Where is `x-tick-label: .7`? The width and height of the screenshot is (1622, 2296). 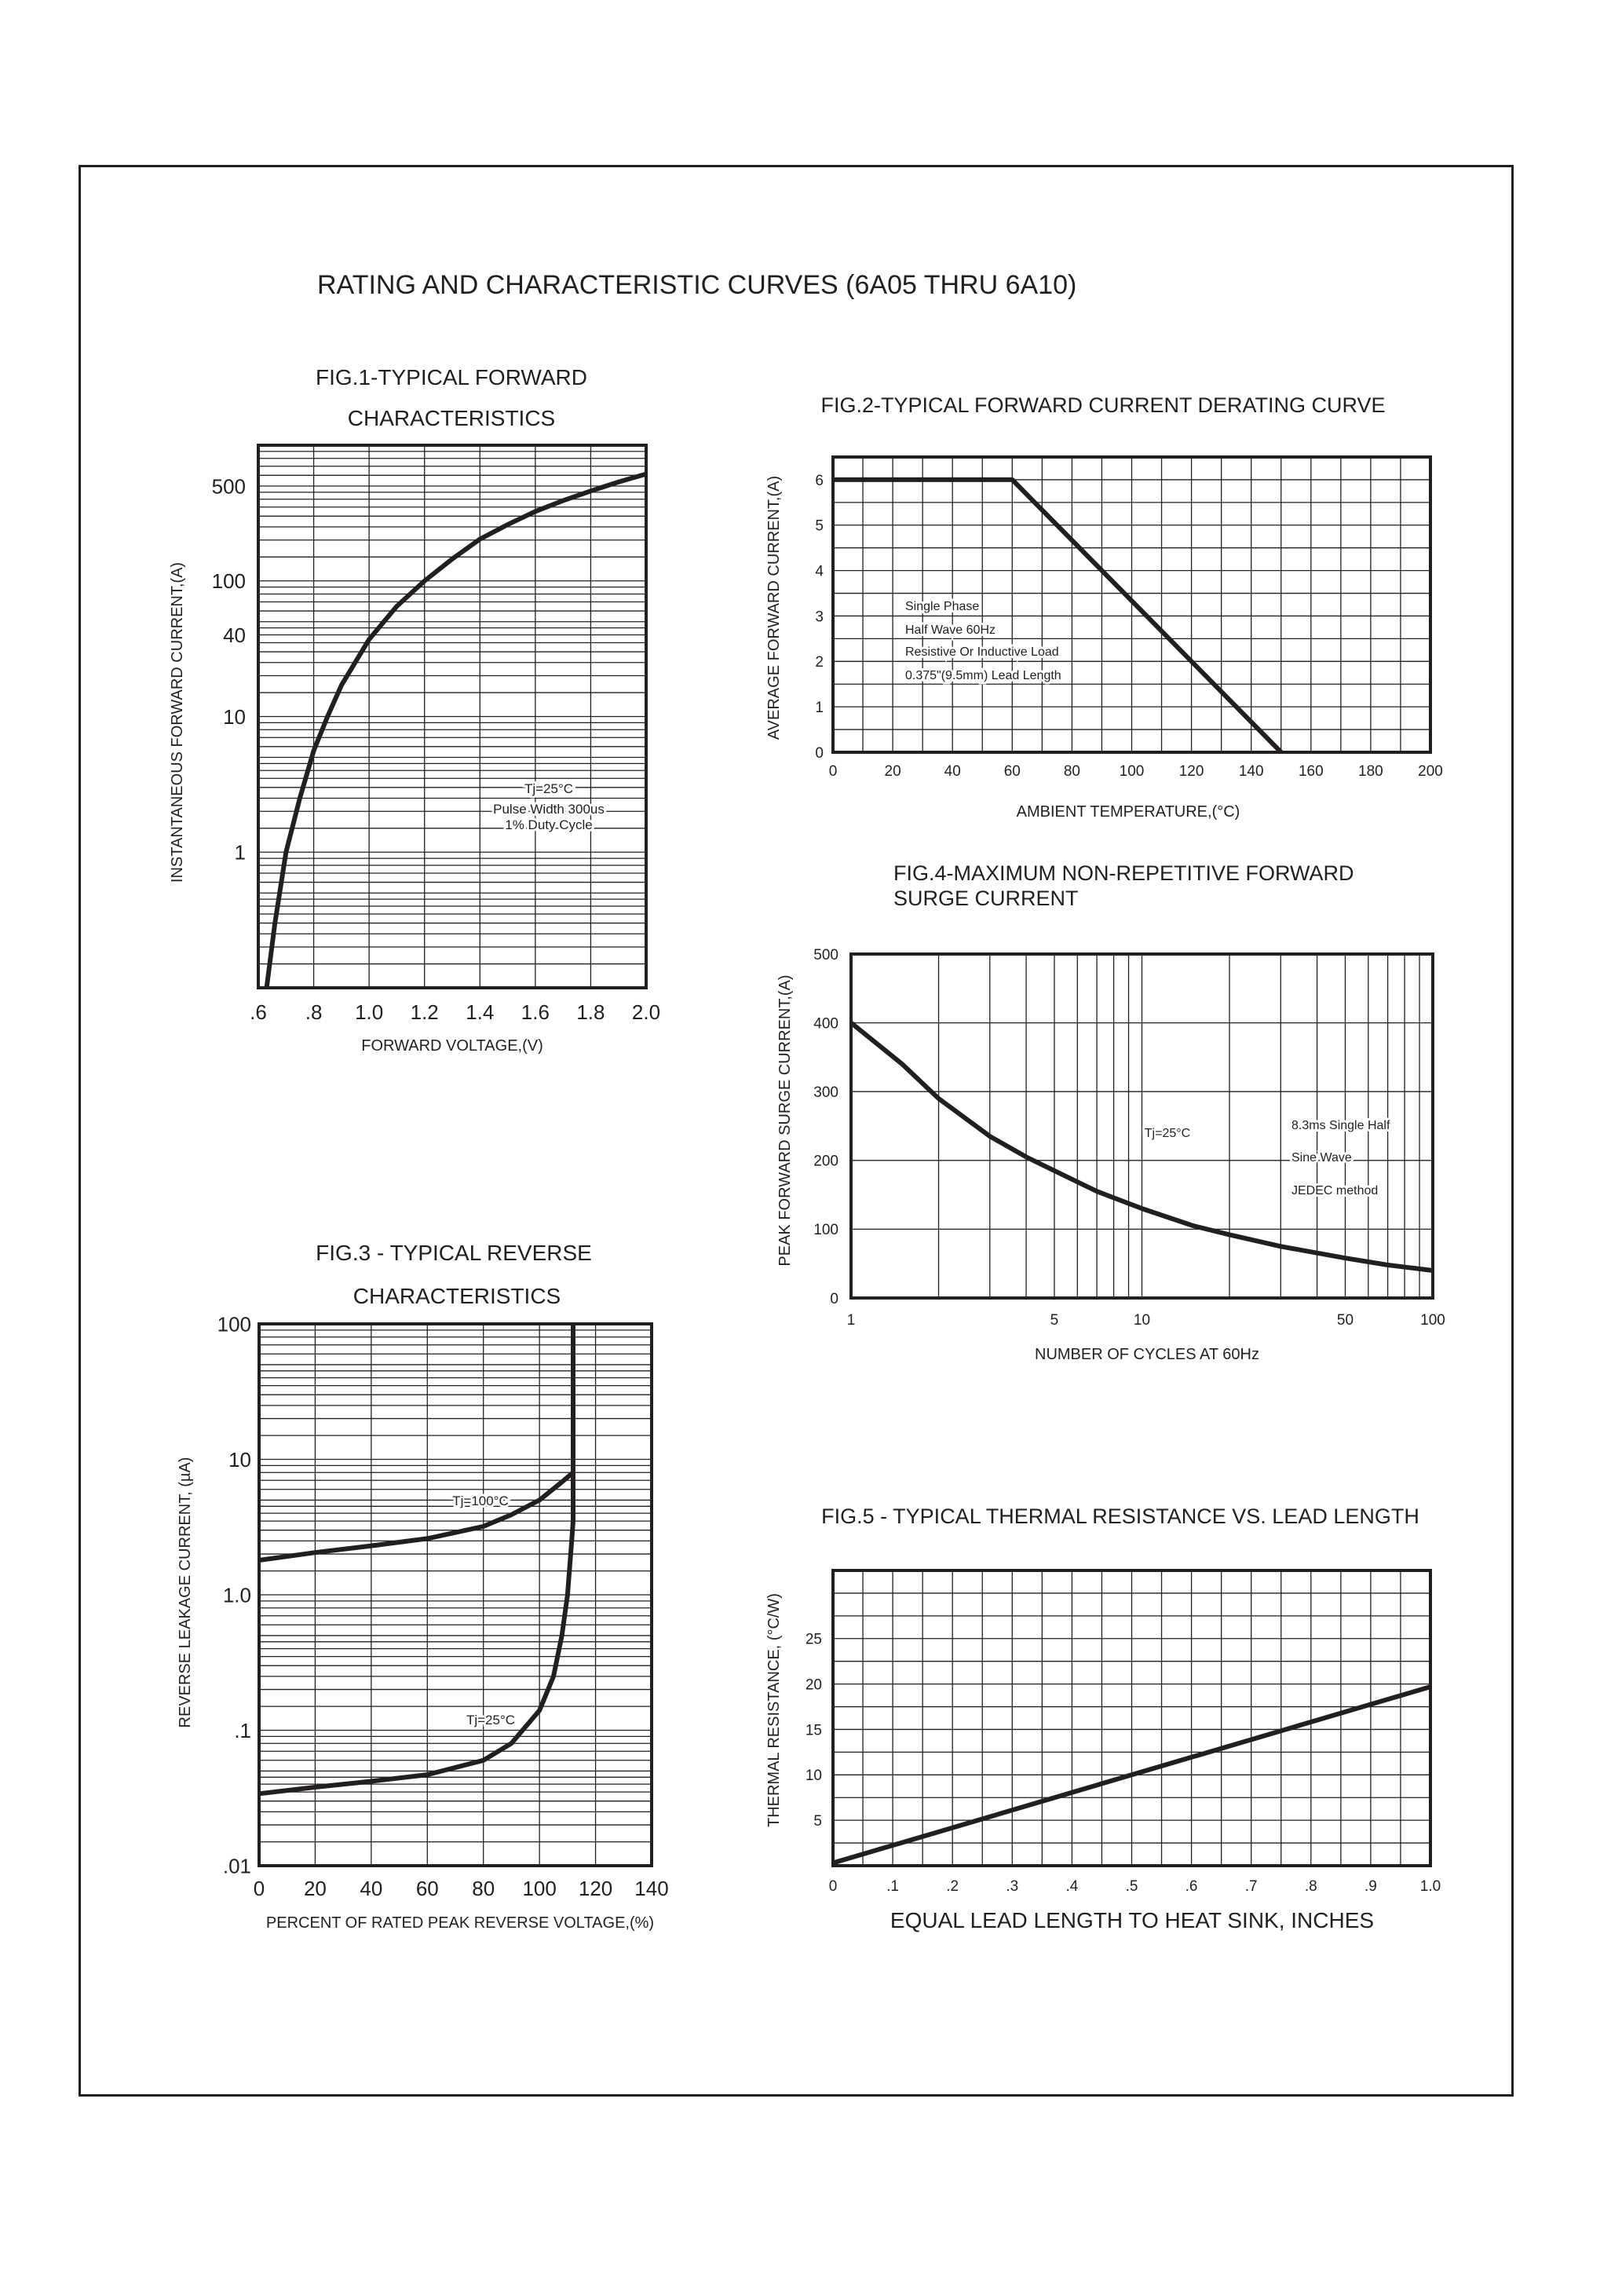 x-tick-label: .7 is located at coordinates (1251, 1887).